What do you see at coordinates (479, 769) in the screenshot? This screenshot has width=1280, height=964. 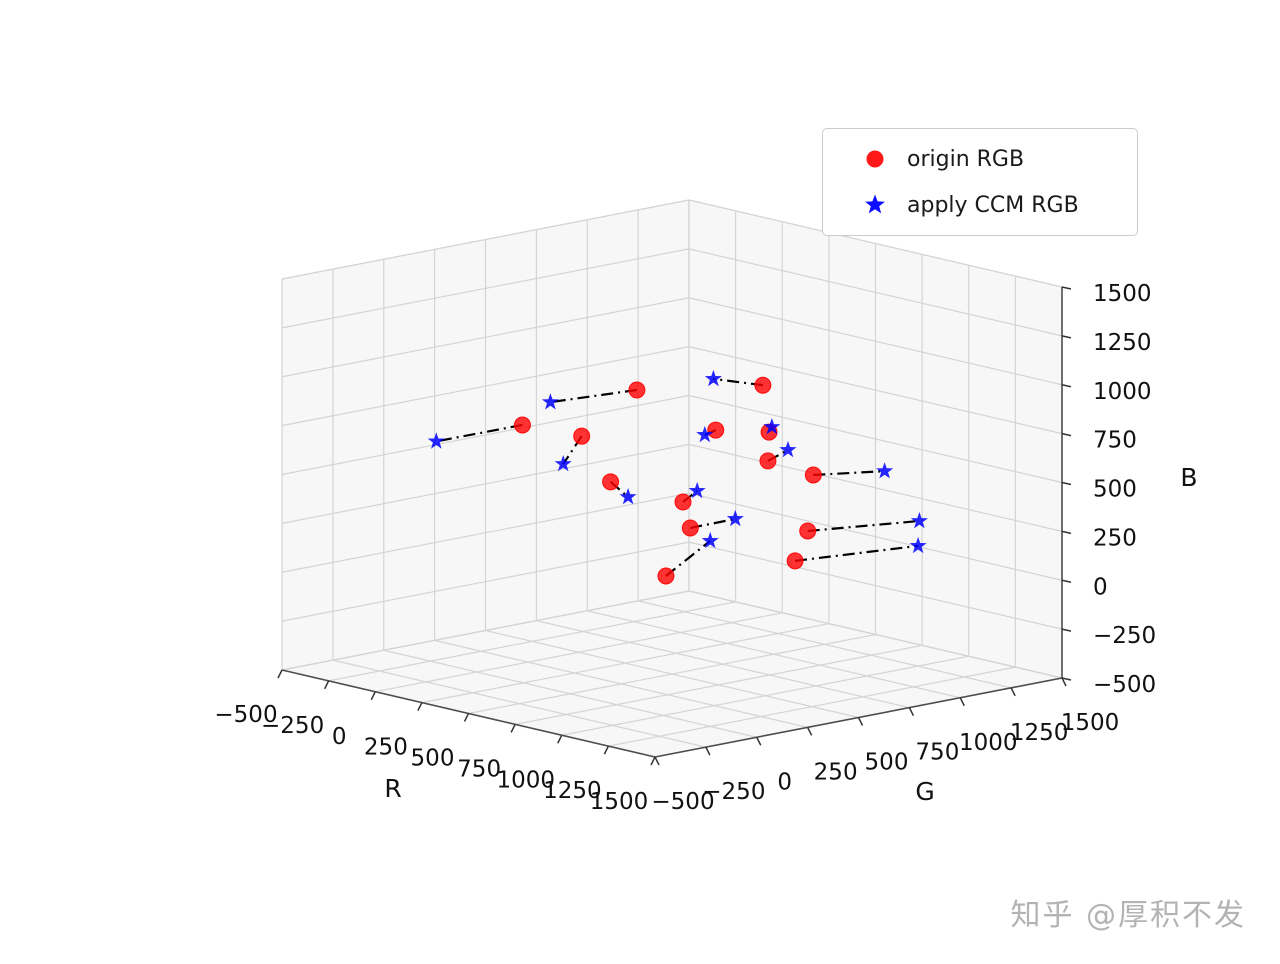 I see `tick-label: 750` at bounding box center [479, 769].